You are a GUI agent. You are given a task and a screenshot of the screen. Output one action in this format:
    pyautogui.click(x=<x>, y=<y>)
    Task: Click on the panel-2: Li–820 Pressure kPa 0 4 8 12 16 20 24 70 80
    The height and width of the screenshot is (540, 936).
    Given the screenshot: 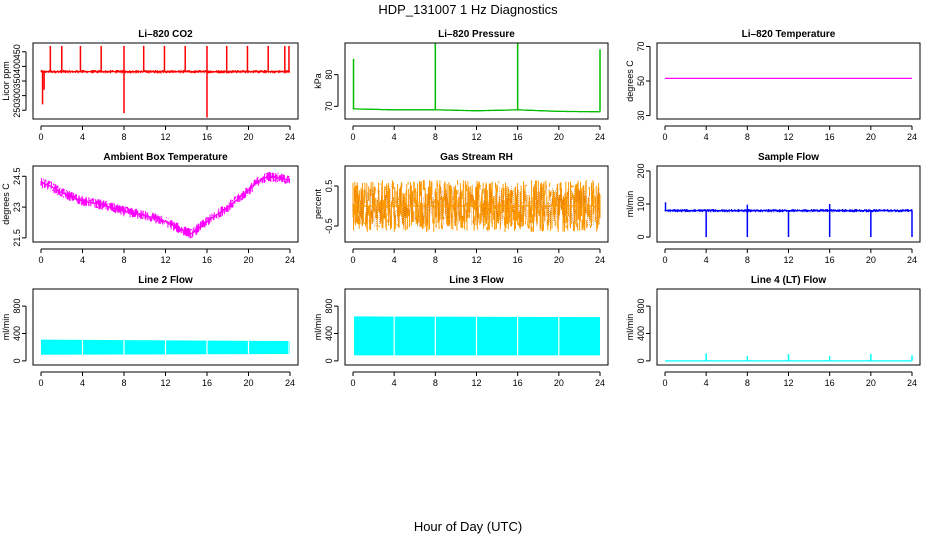 What is the action you would take?
    pyautogui.click(x=461, y=85)
    